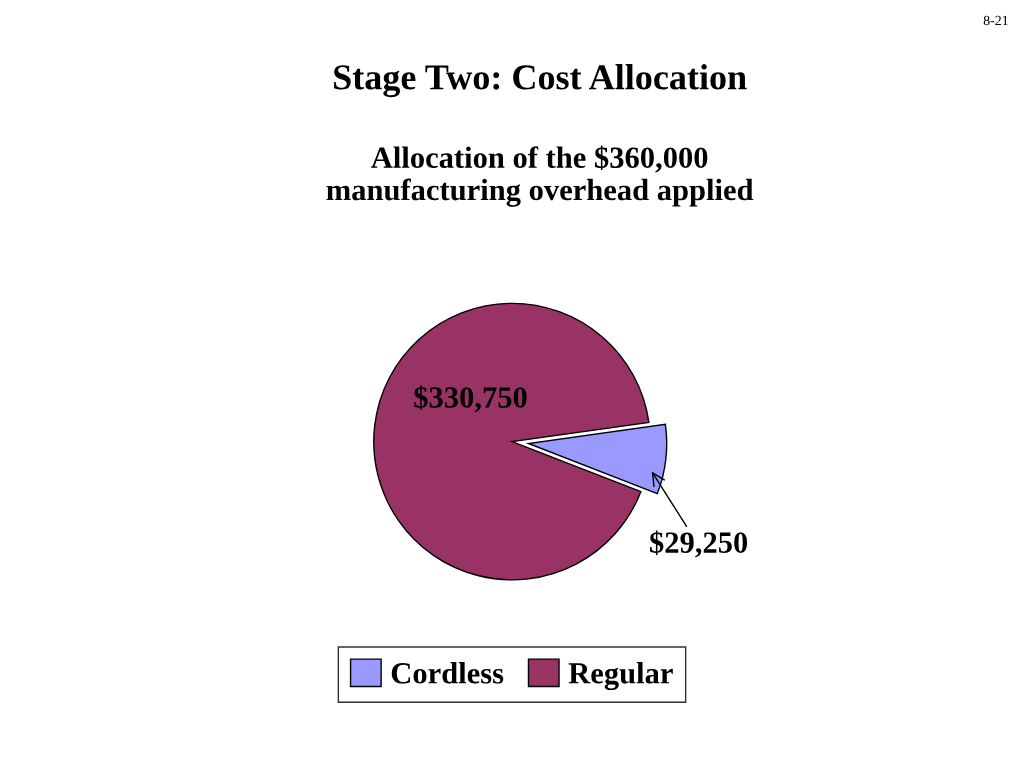  I want to click on legend-label: Cordless, so click(447, 673).